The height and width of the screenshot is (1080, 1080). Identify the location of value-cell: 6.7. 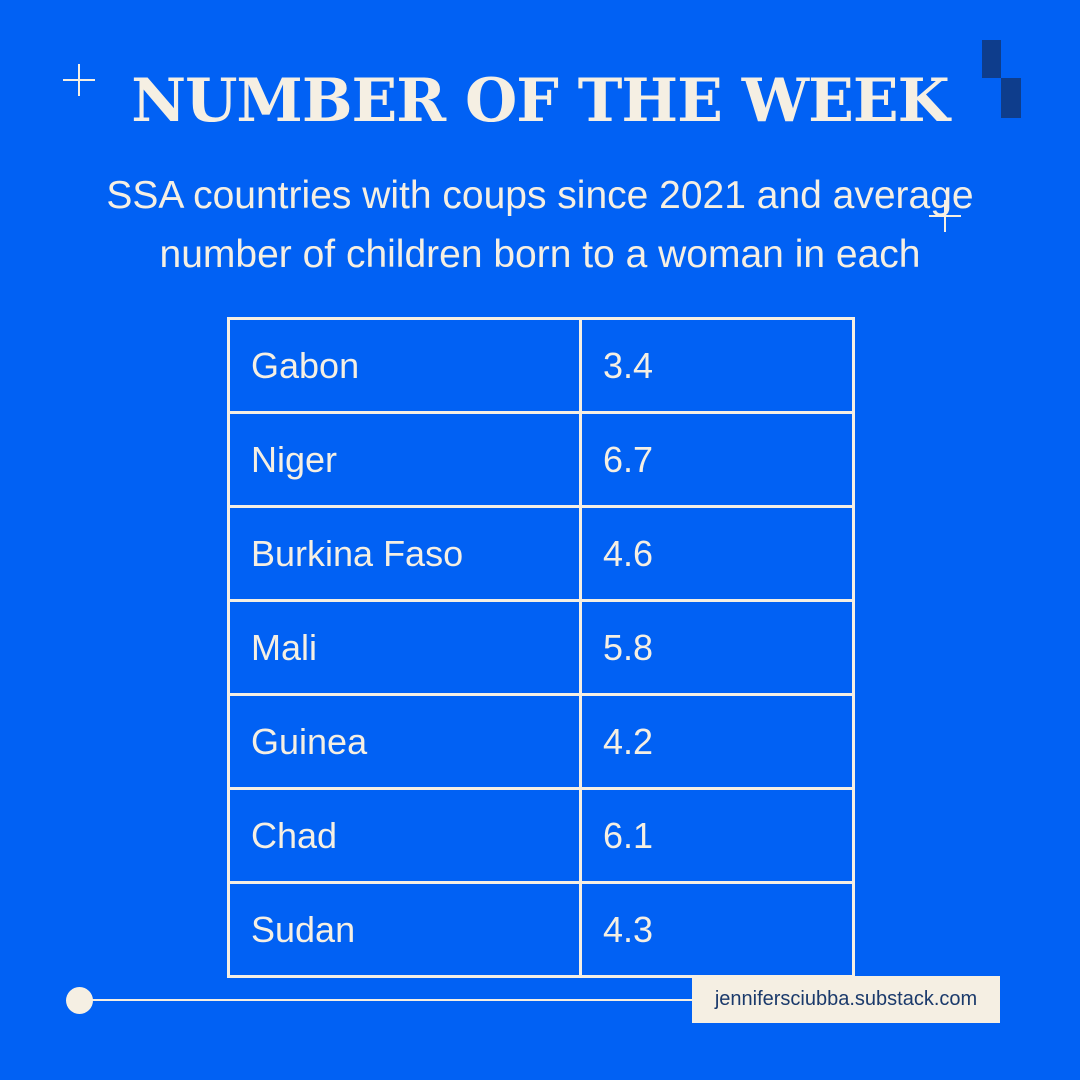
(717, 459).